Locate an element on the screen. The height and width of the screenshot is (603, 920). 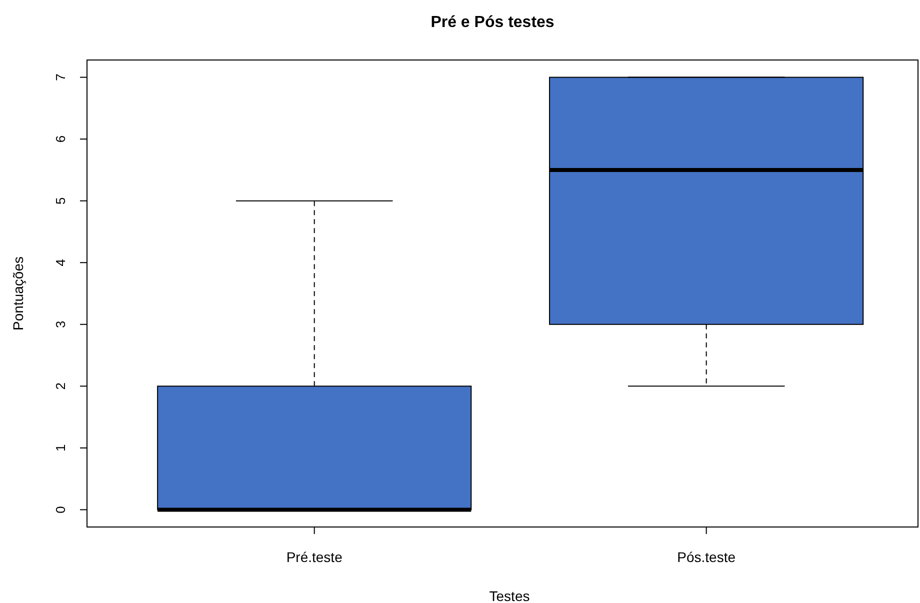
y-tick-label: 2 is located at coordinates (60, 386).